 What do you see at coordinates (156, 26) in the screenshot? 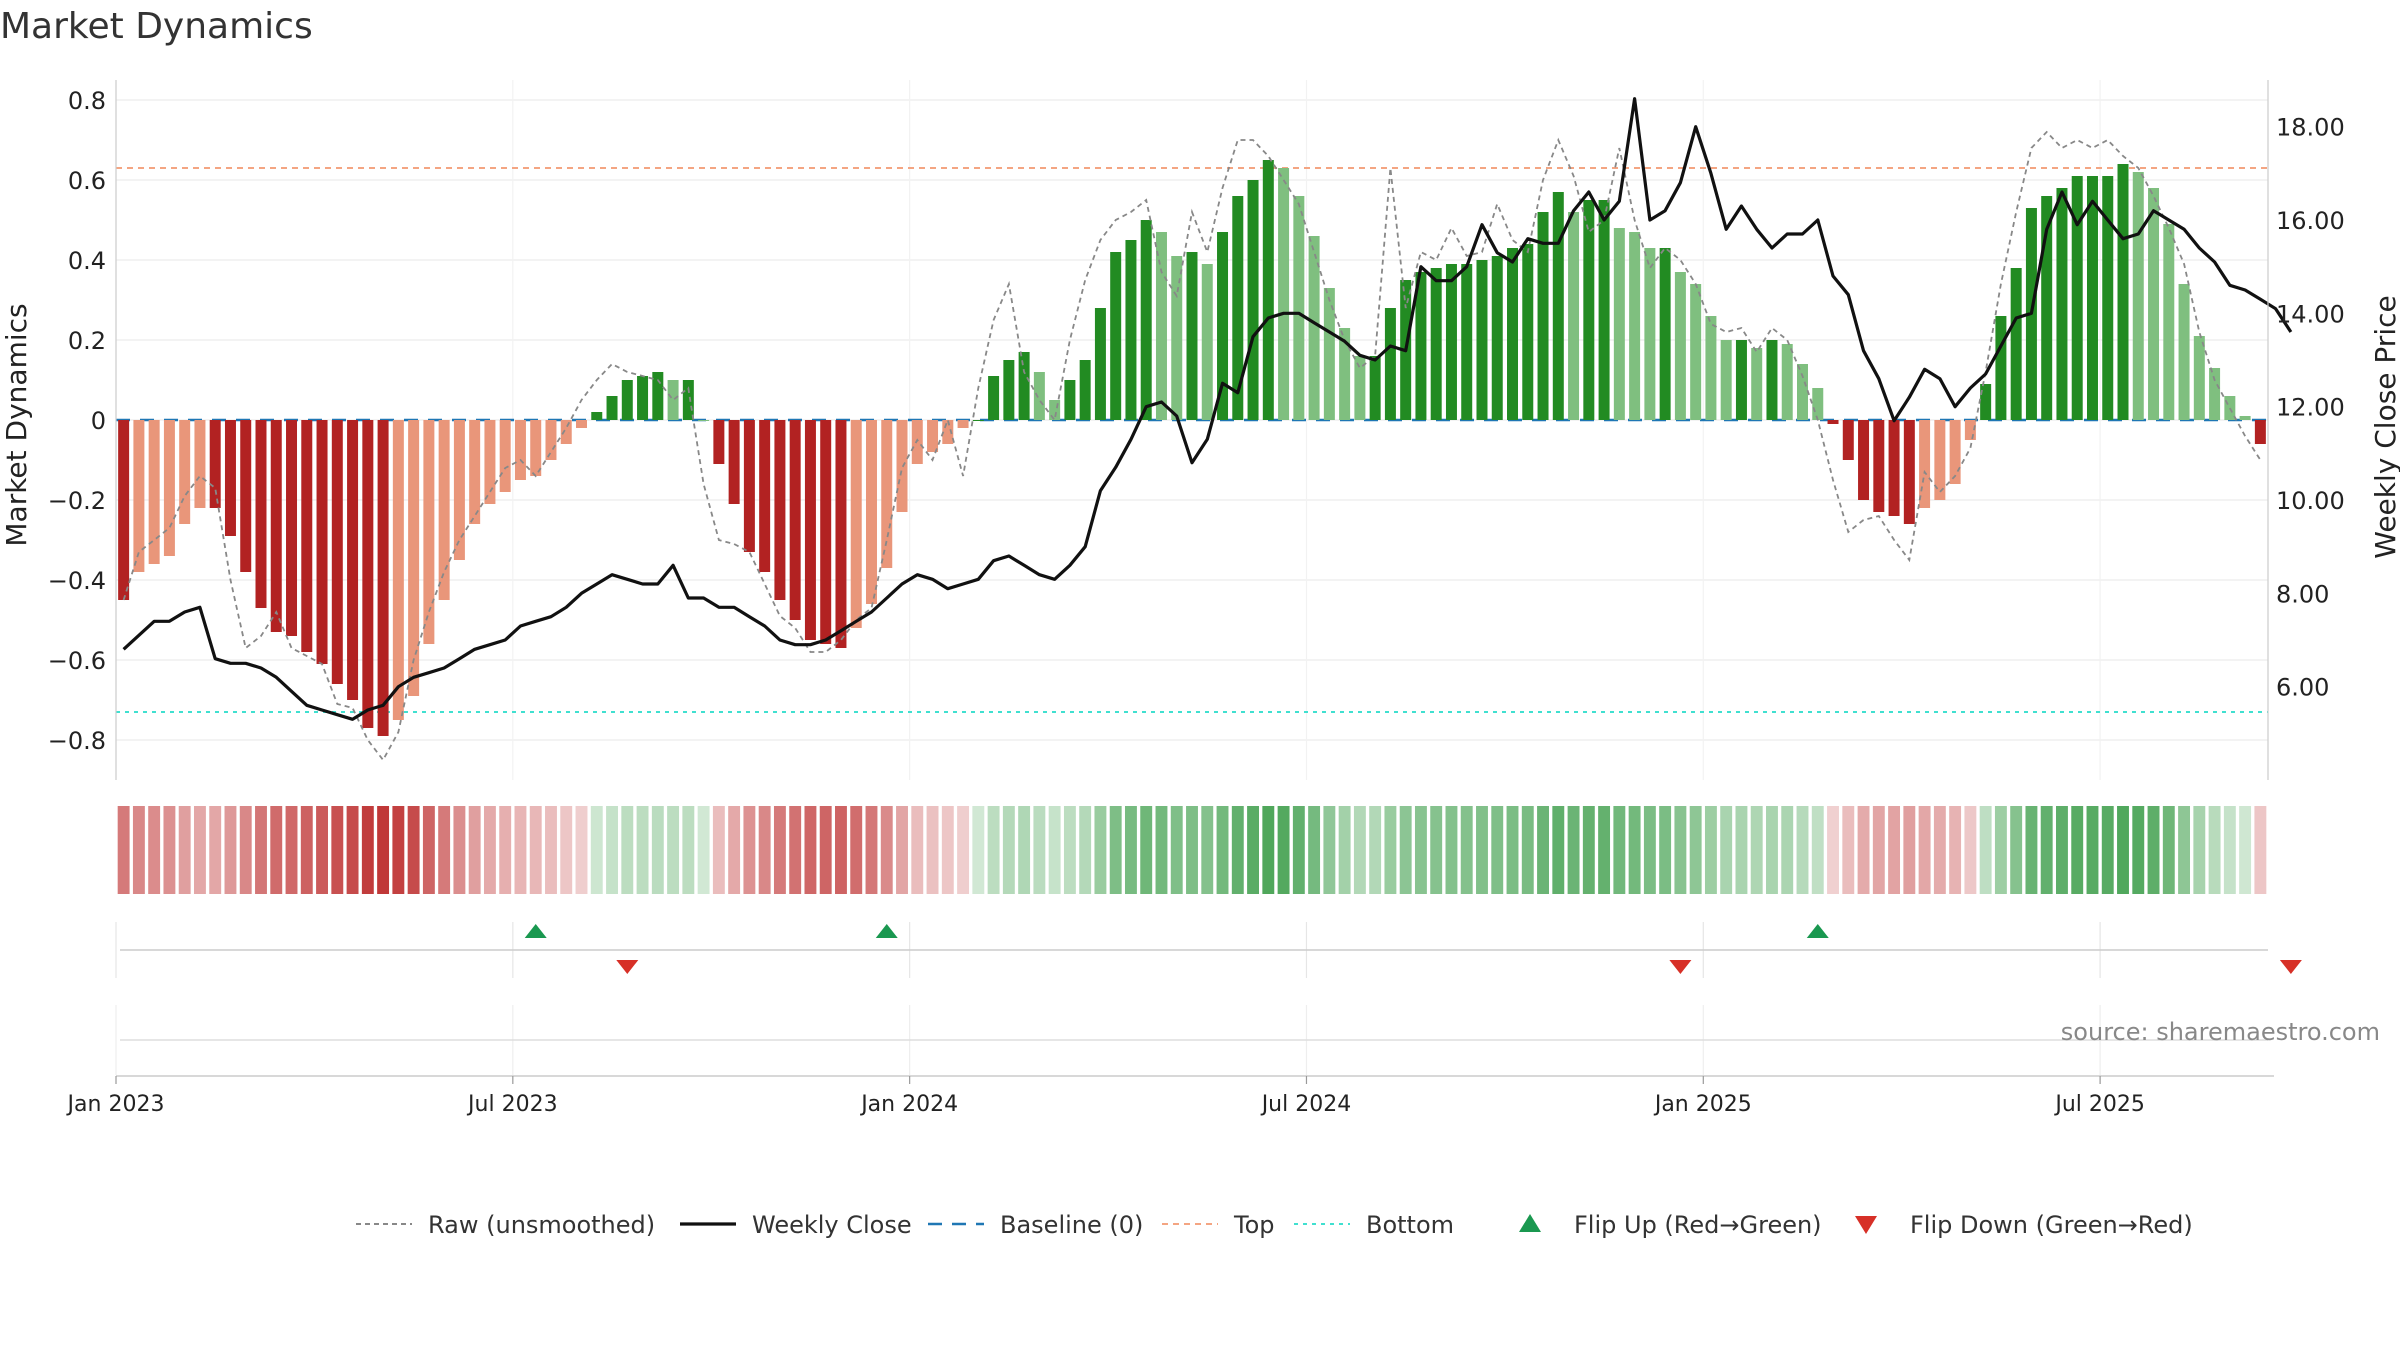
I see `chart-title: Market Dynamics` at bounding box center [156, 26].